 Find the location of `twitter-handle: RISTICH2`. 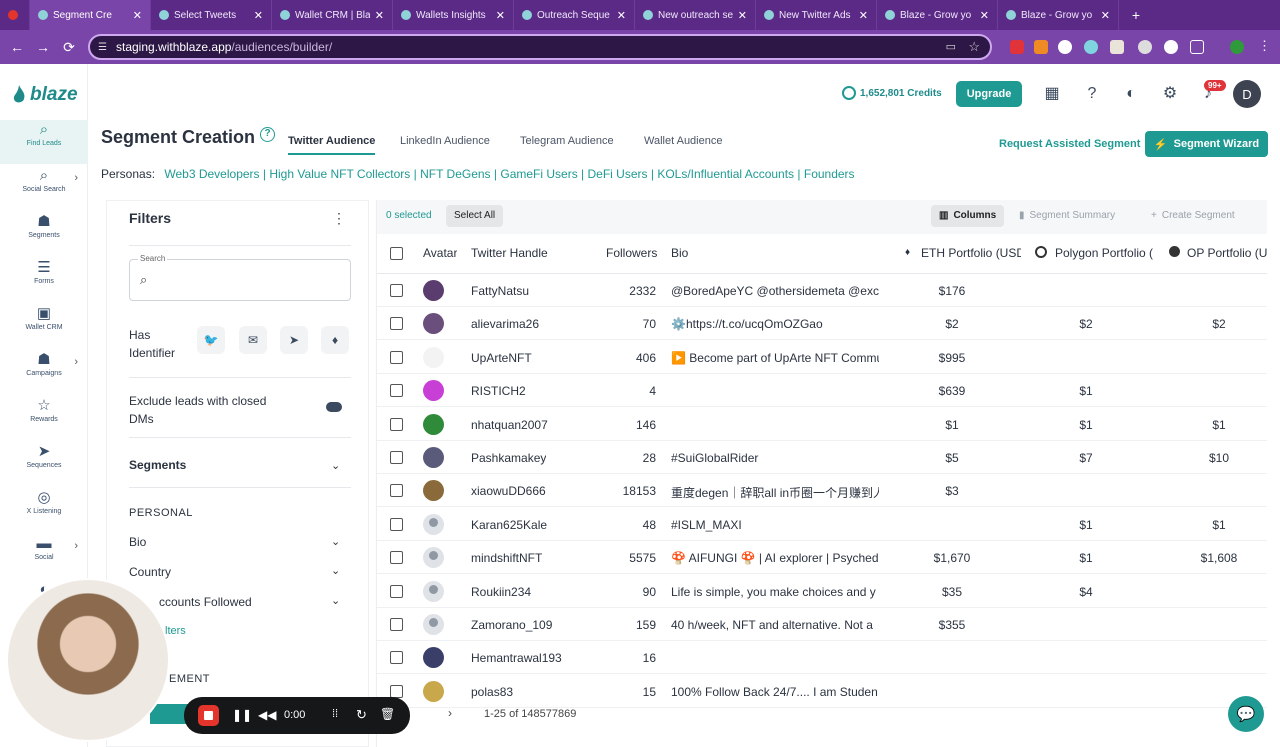

twitter-handle: RISTICH2 is located at coordinates (498, 391).